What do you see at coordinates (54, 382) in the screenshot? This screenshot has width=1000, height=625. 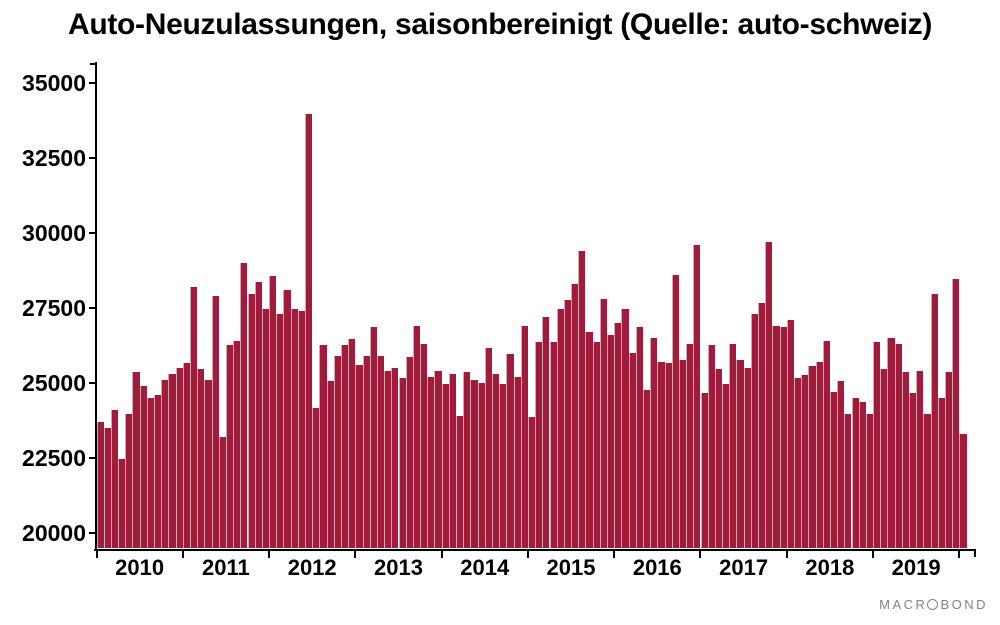 I see `y-axis-label: 25000` at bounding box center [54, 382].